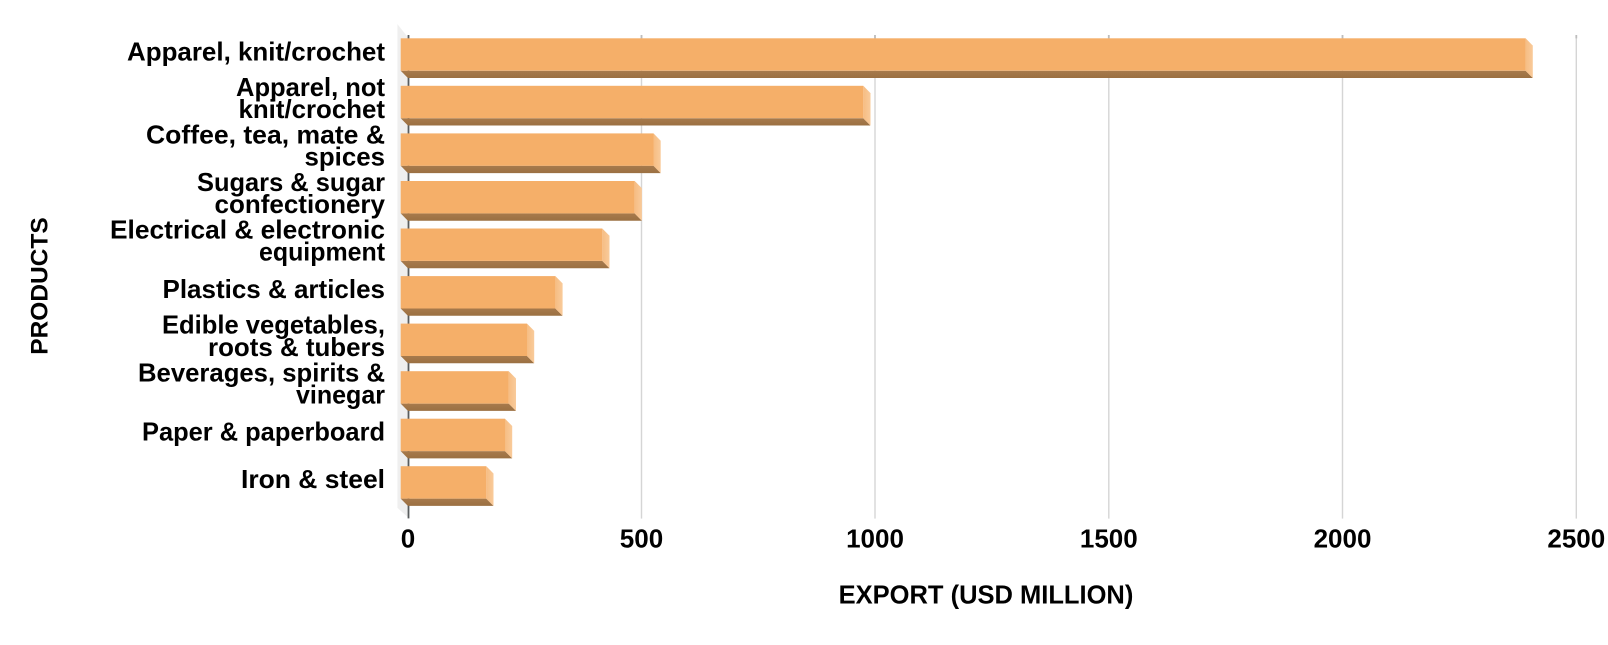 The width and height of the screenshot is (1608, 645). I want to click on svg-text: 1000, so click(875, 538).